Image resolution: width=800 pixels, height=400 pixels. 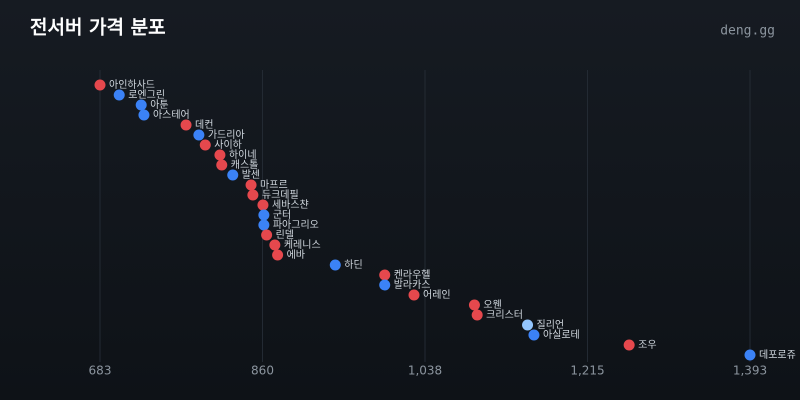 What do you see at coordinates (561, 335) in the screenshot?
I see `dot-label: 아실로테` at bounding box center [561, 335].